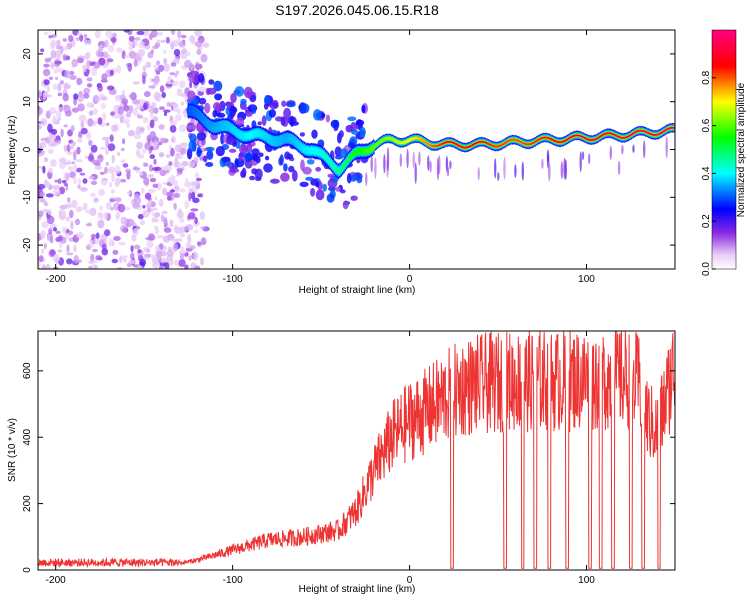  I want to click on chart-title: S197.2026.045.06.15.R18, so click(357, 10).